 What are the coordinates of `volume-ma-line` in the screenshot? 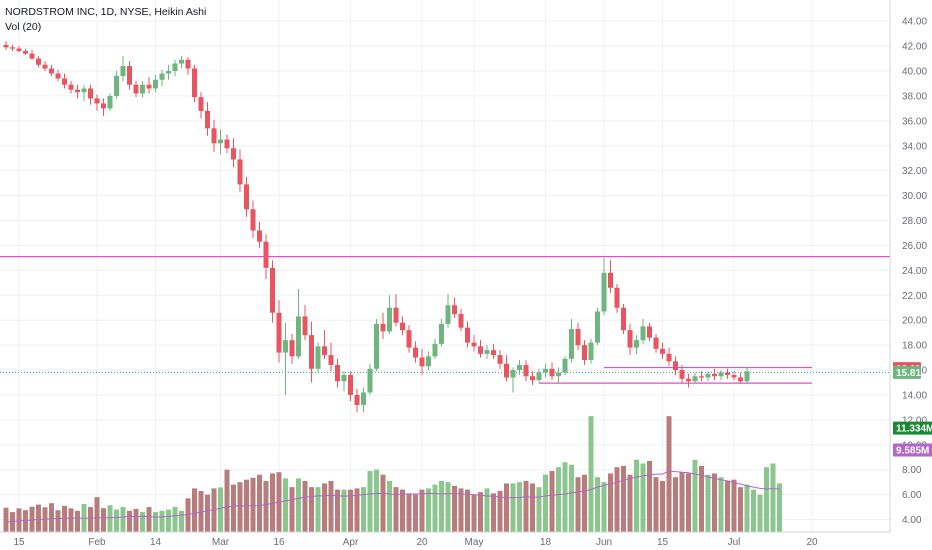 It's located at (392, 496).